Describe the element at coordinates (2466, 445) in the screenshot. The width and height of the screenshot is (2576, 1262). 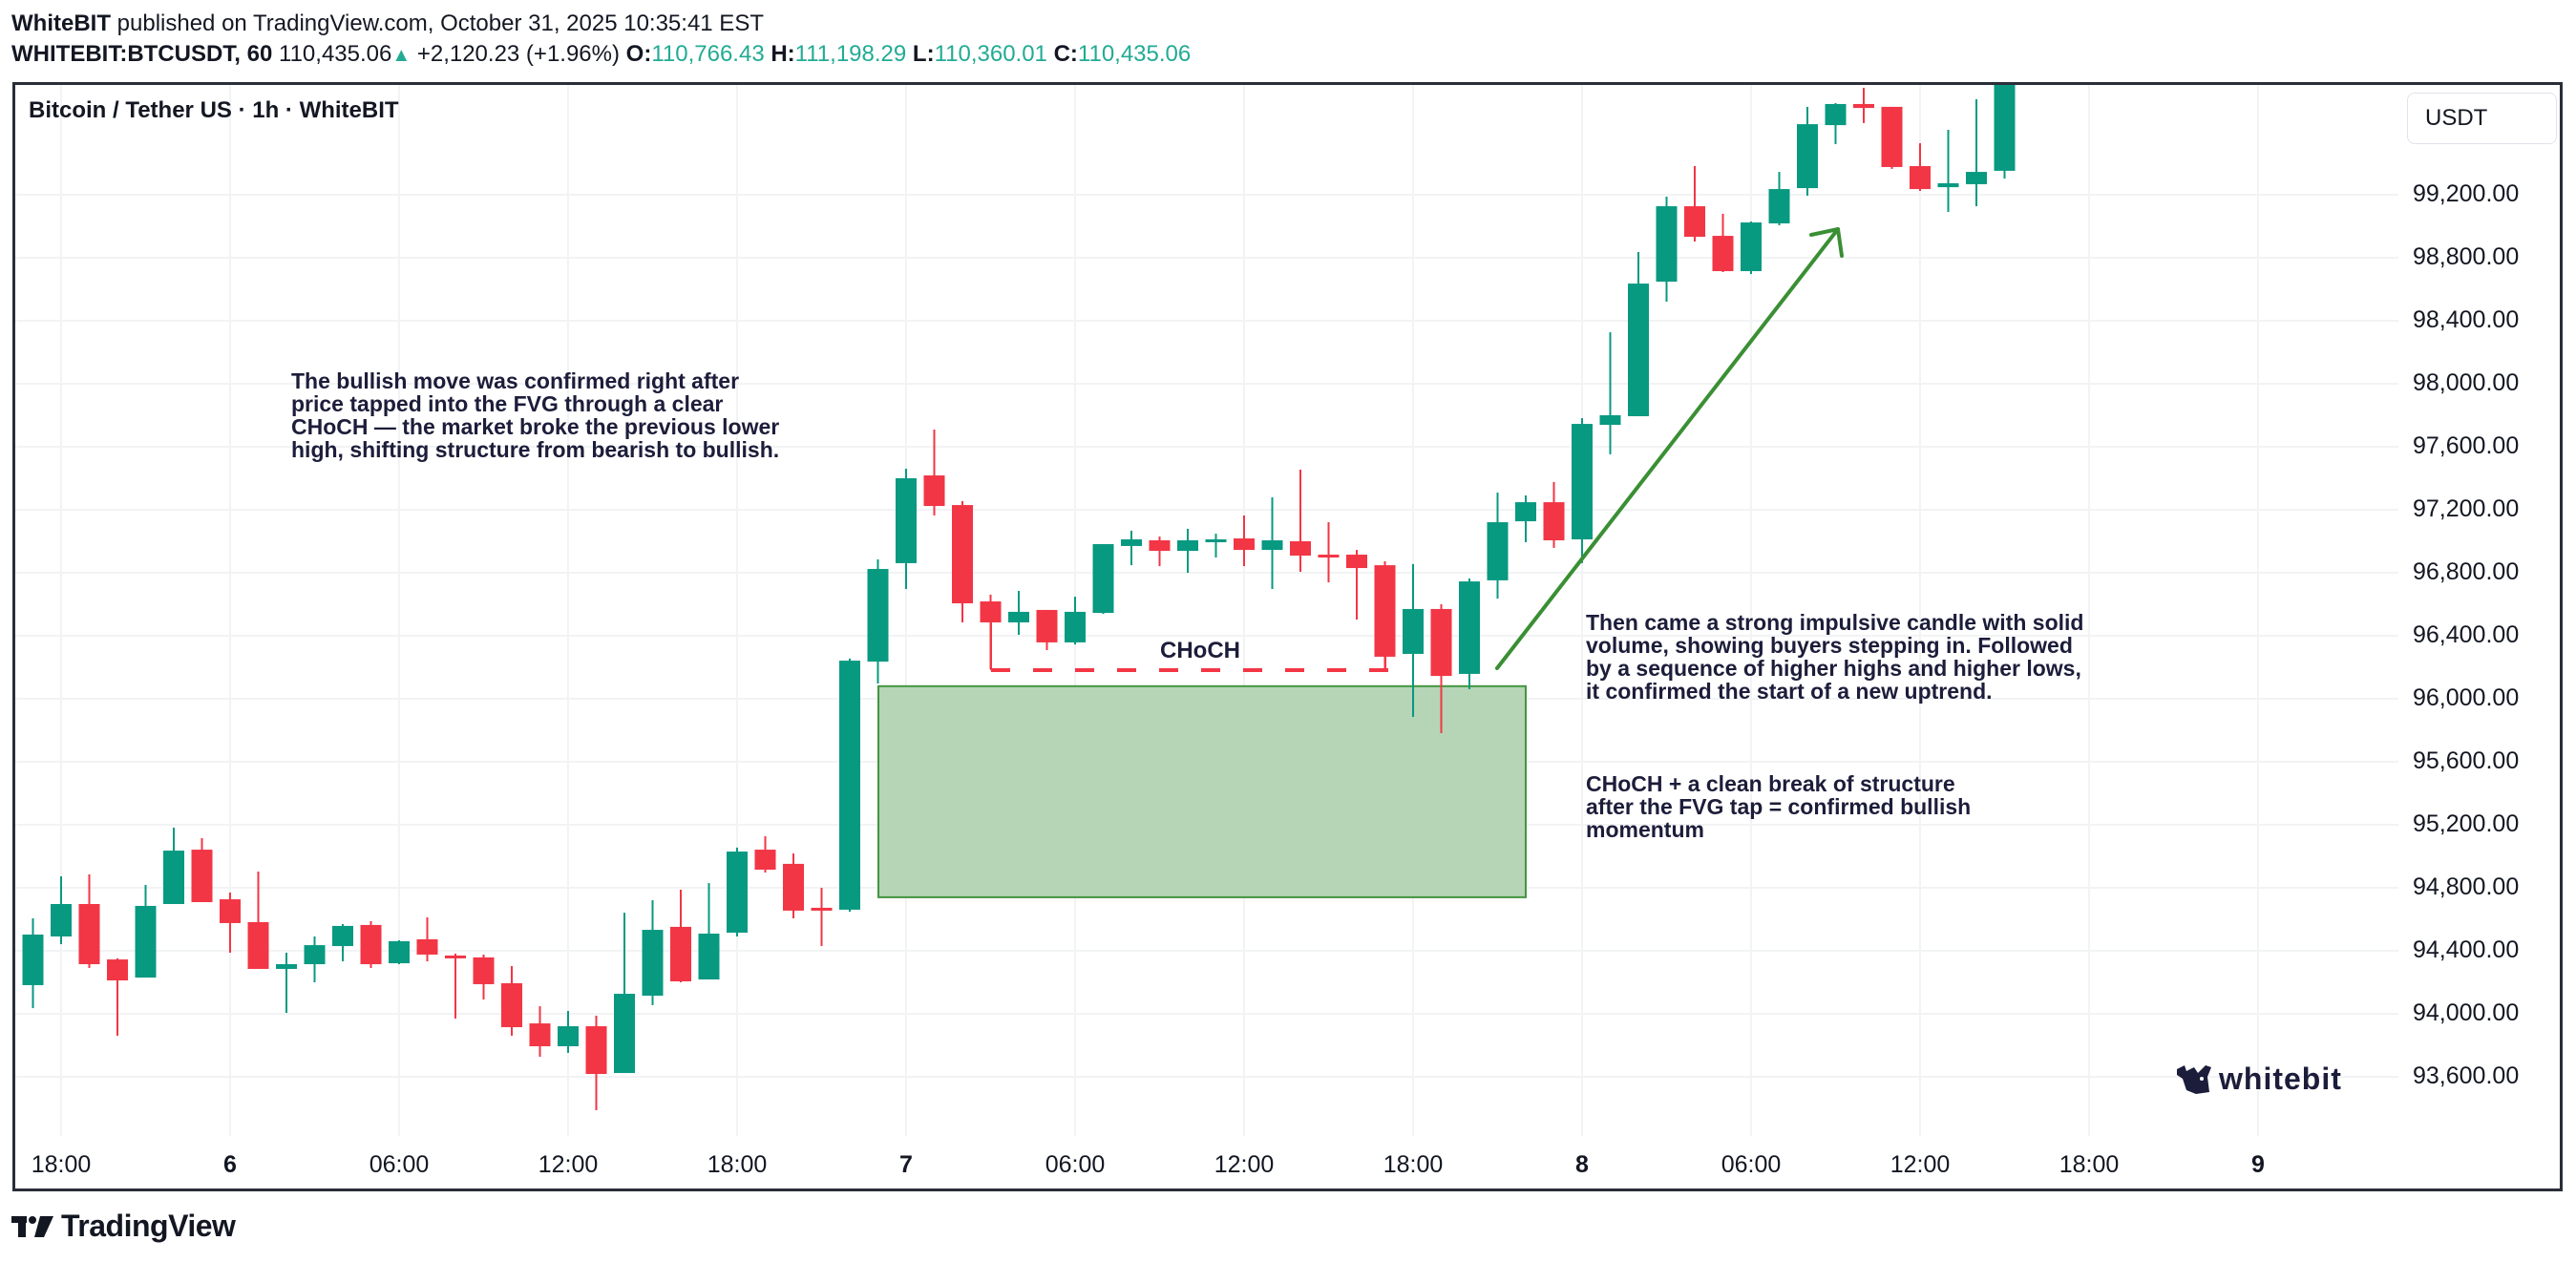
I see `price-tick-label: 97,600.00` at that location.